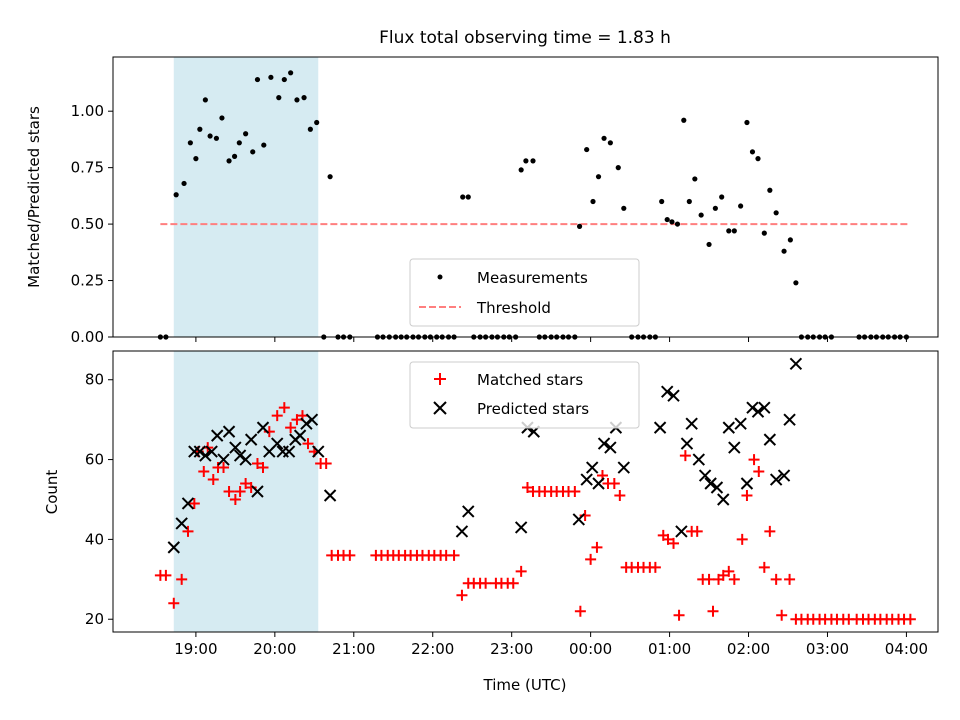  Describe the element at coordinates (533, 409) in the screenshot. I see `legend-label-predicted-stars: Predicted stars` at that location.